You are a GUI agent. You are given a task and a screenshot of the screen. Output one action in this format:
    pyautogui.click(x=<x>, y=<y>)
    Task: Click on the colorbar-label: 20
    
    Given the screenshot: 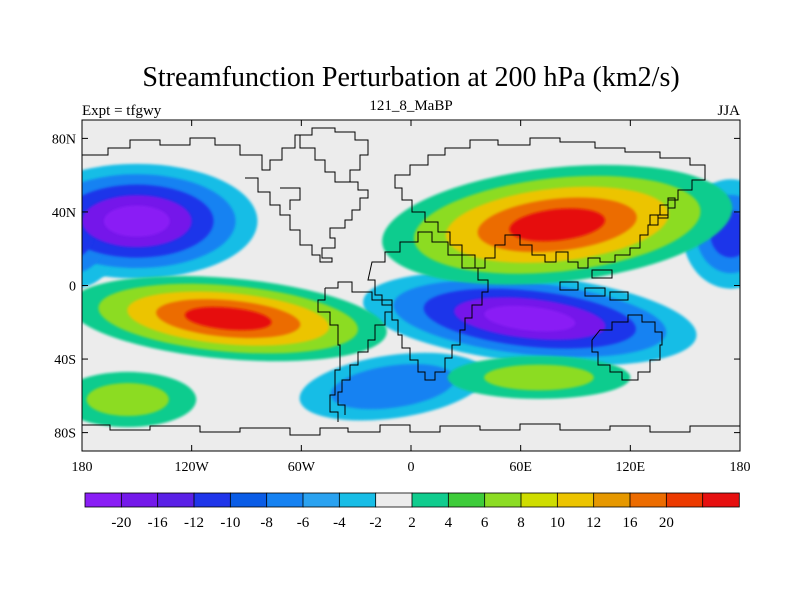 What is the action you would take?
    pyautogui.click(x=666, y=523)
    